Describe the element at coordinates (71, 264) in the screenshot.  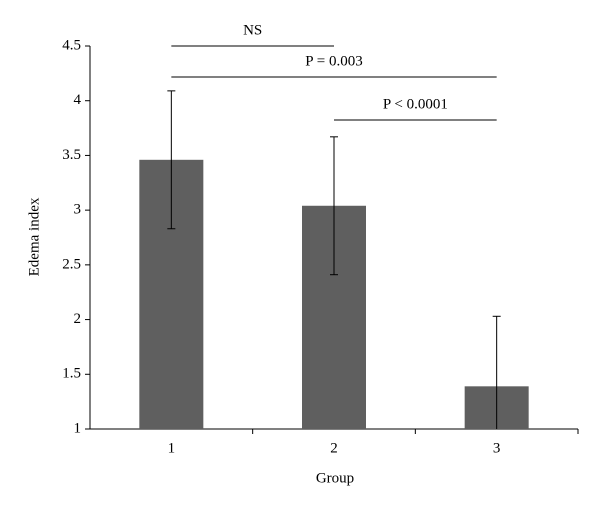
I see `y-tick-label: 2.5` at that location.